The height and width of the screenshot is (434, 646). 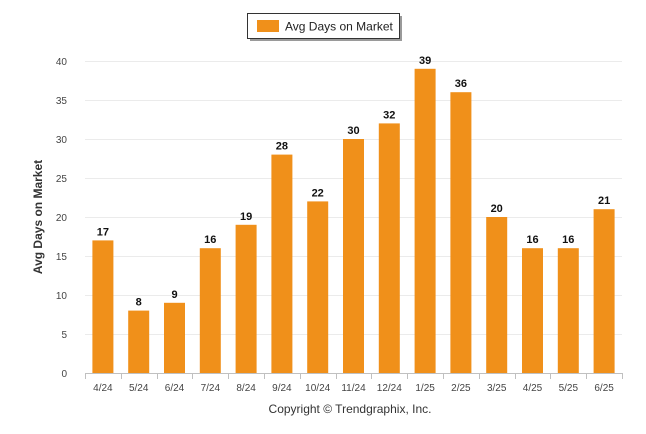 I want to click on bar-value-label: 19, so click(x=246, y=217).